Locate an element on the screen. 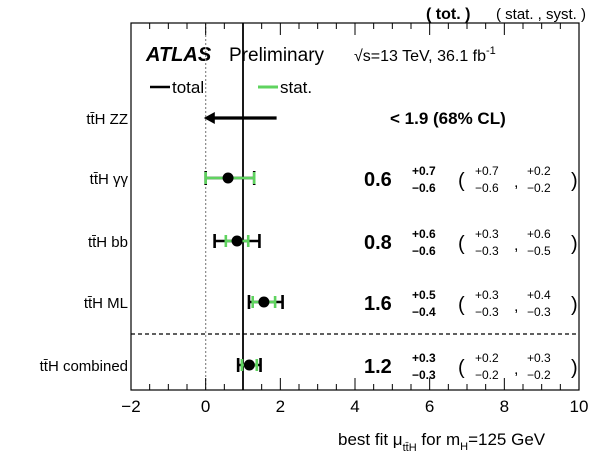  syst-up: +0.6 is located at coordinates (539, 234).